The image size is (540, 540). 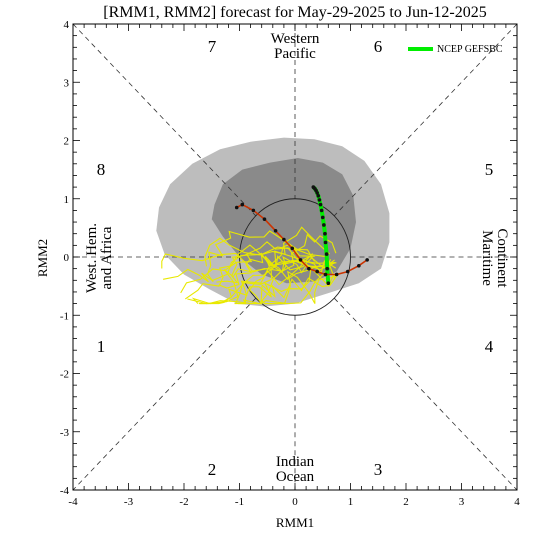 I want to click on region-label-right-line1: Maritime, so click(x=487, y=258).